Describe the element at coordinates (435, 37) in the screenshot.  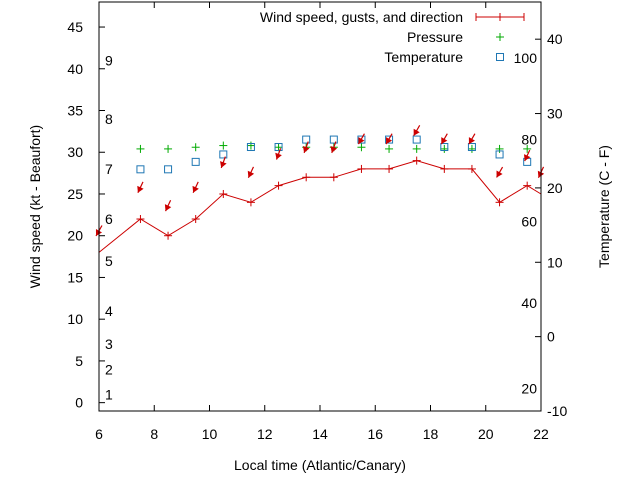
I see `legend-label-pressure: Pressure` at that location.